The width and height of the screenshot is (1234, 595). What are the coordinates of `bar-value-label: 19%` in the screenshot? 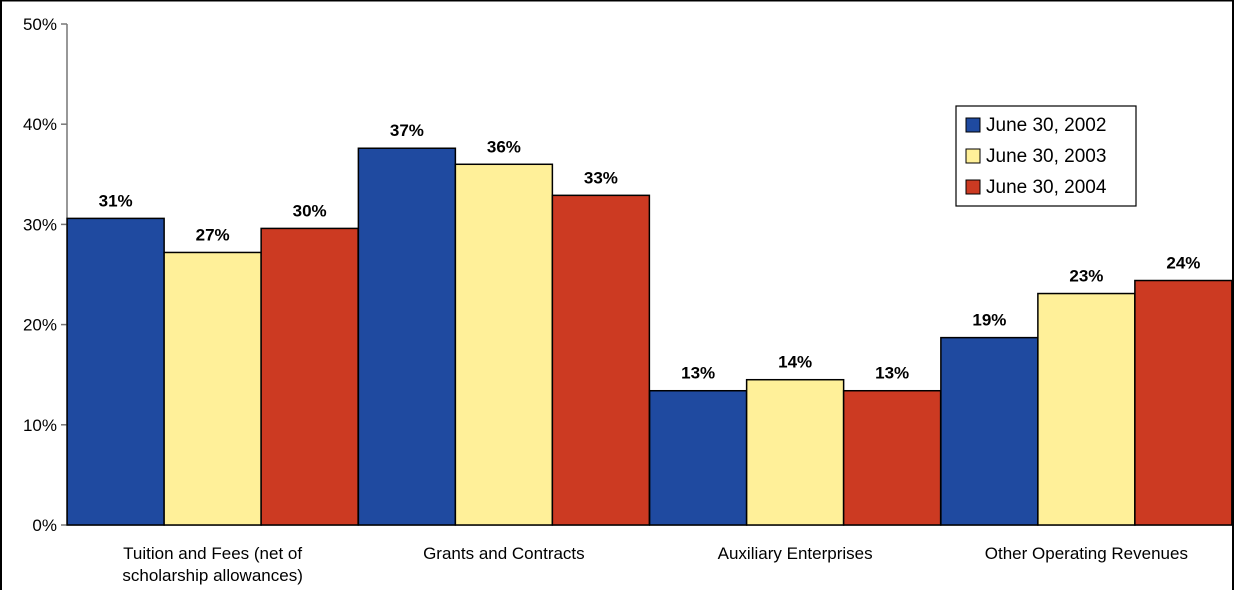 It's located at (989, 320).